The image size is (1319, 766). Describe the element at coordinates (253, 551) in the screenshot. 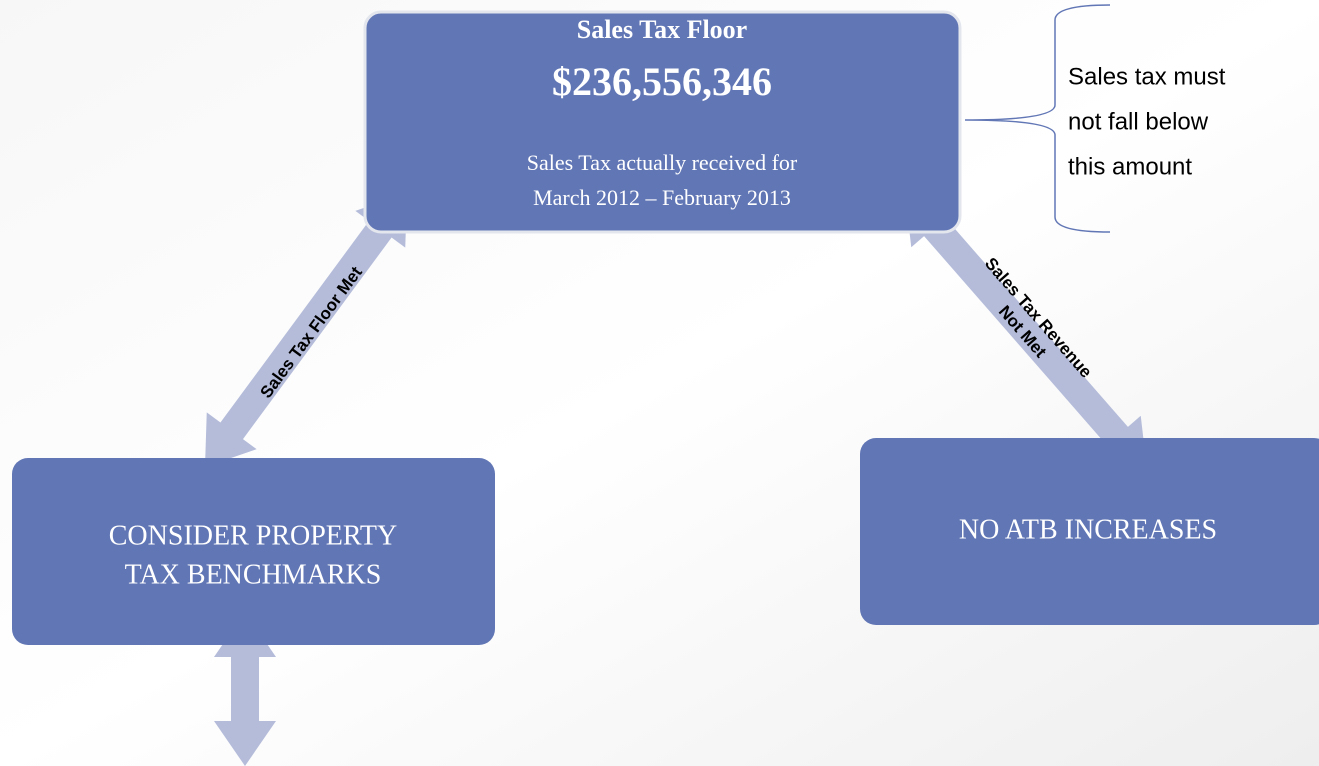

I see `left-box` at that location.